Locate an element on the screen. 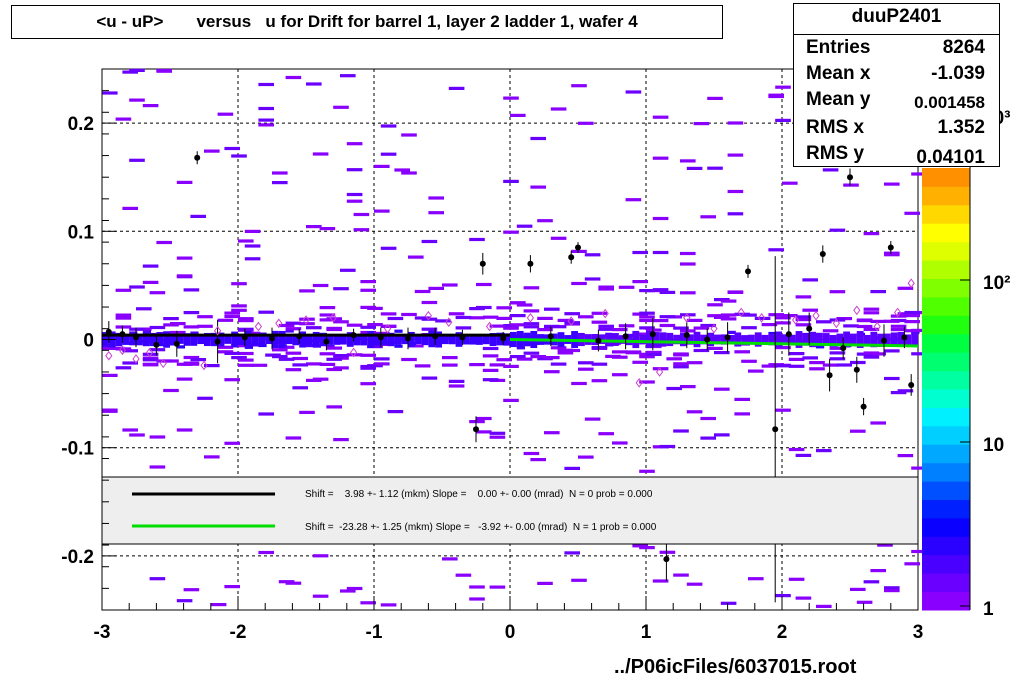 This screenshot has width=1020, height=680. stat-label: Mean x is located at coordinates (838, 73).